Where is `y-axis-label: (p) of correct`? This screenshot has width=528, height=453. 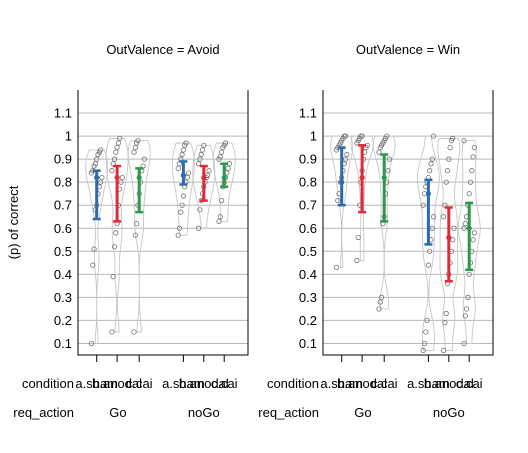 y-axis-label: (p) of correct is located at coordinates (13, 222).